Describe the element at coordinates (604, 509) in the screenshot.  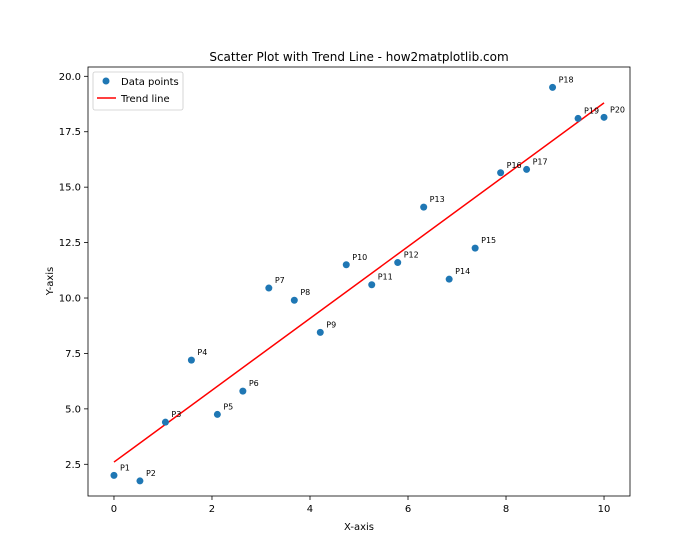
I see `x-tick-label: 10` at that location.